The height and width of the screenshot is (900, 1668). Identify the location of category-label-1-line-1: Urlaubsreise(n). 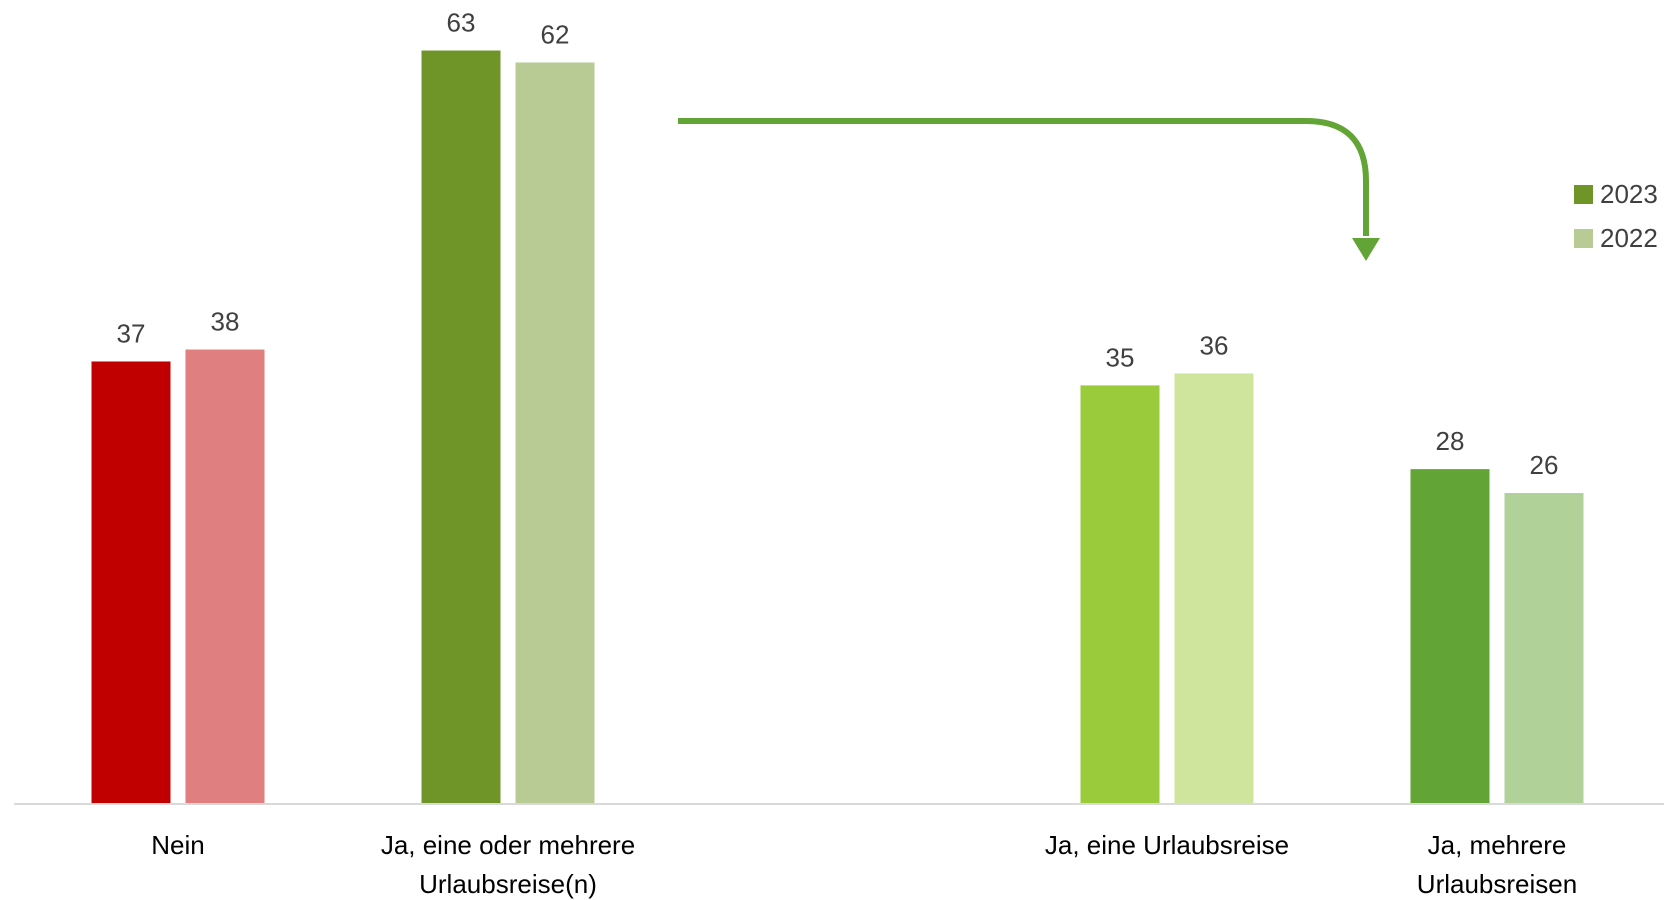
(508, 884).